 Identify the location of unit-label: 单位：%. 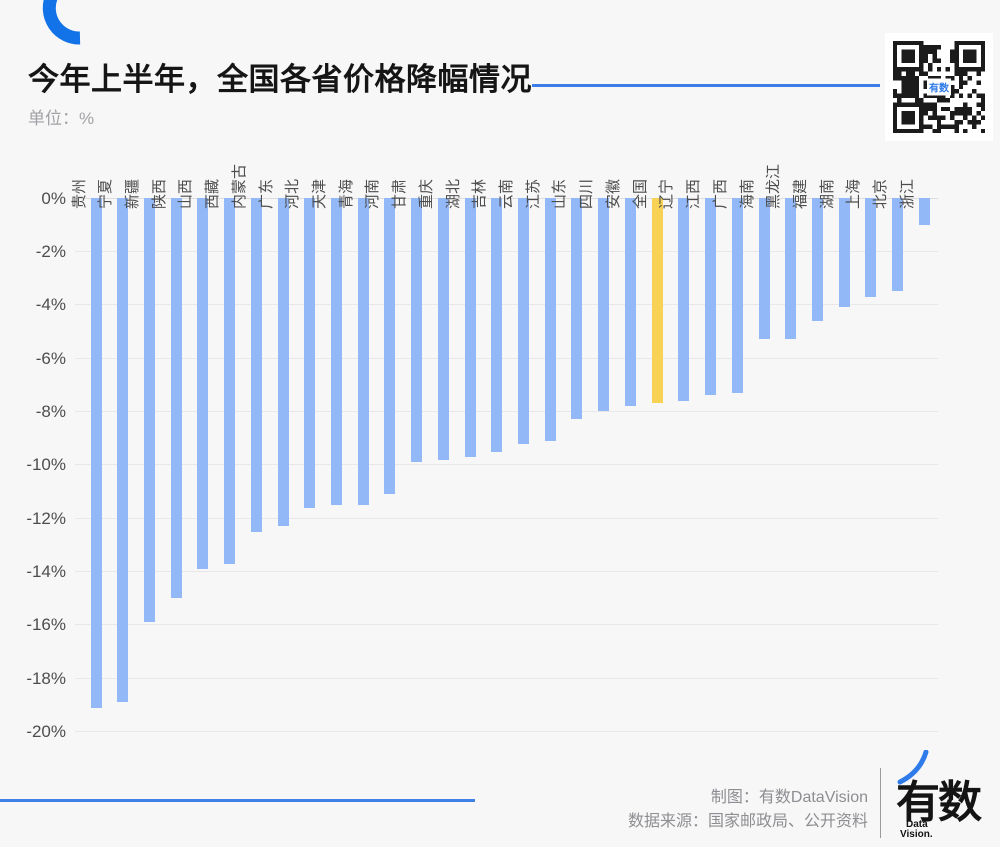
(61, 118).